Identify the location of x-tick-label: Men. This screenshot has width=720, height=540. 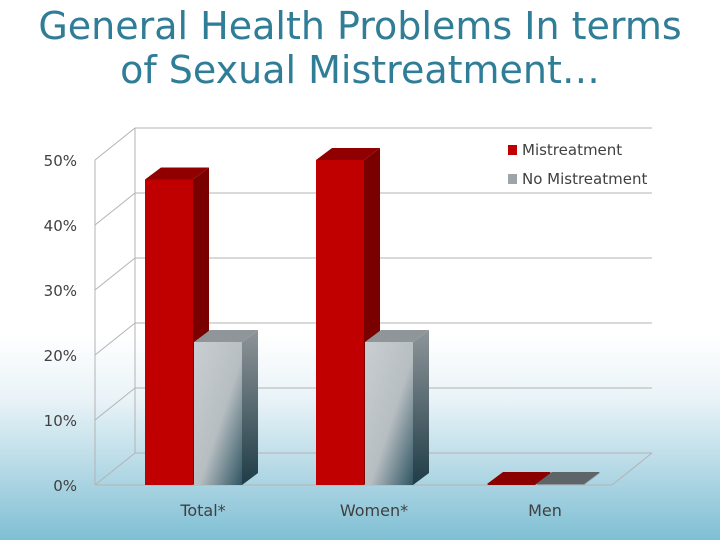
(545, 510).